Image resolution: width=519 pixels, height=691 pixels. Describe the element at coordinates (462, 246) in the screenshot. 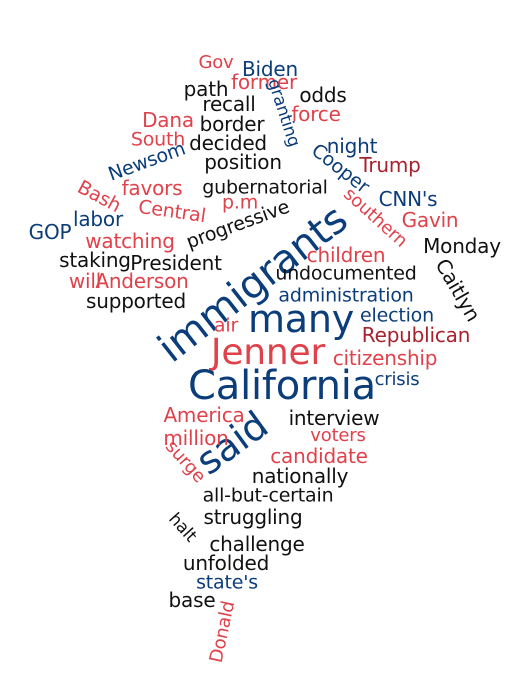

I see `word-monday: Monday` at that location.